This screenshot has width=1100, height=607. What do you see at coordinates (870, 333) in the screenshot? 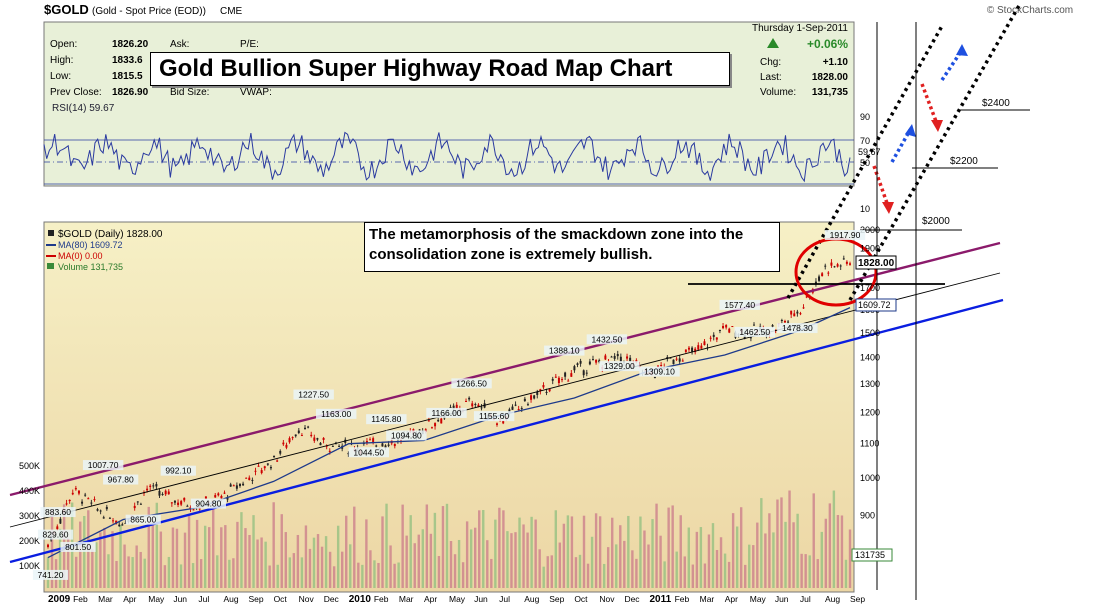
I see `y-tick-label: 1500` at bounding box center [870, 333].